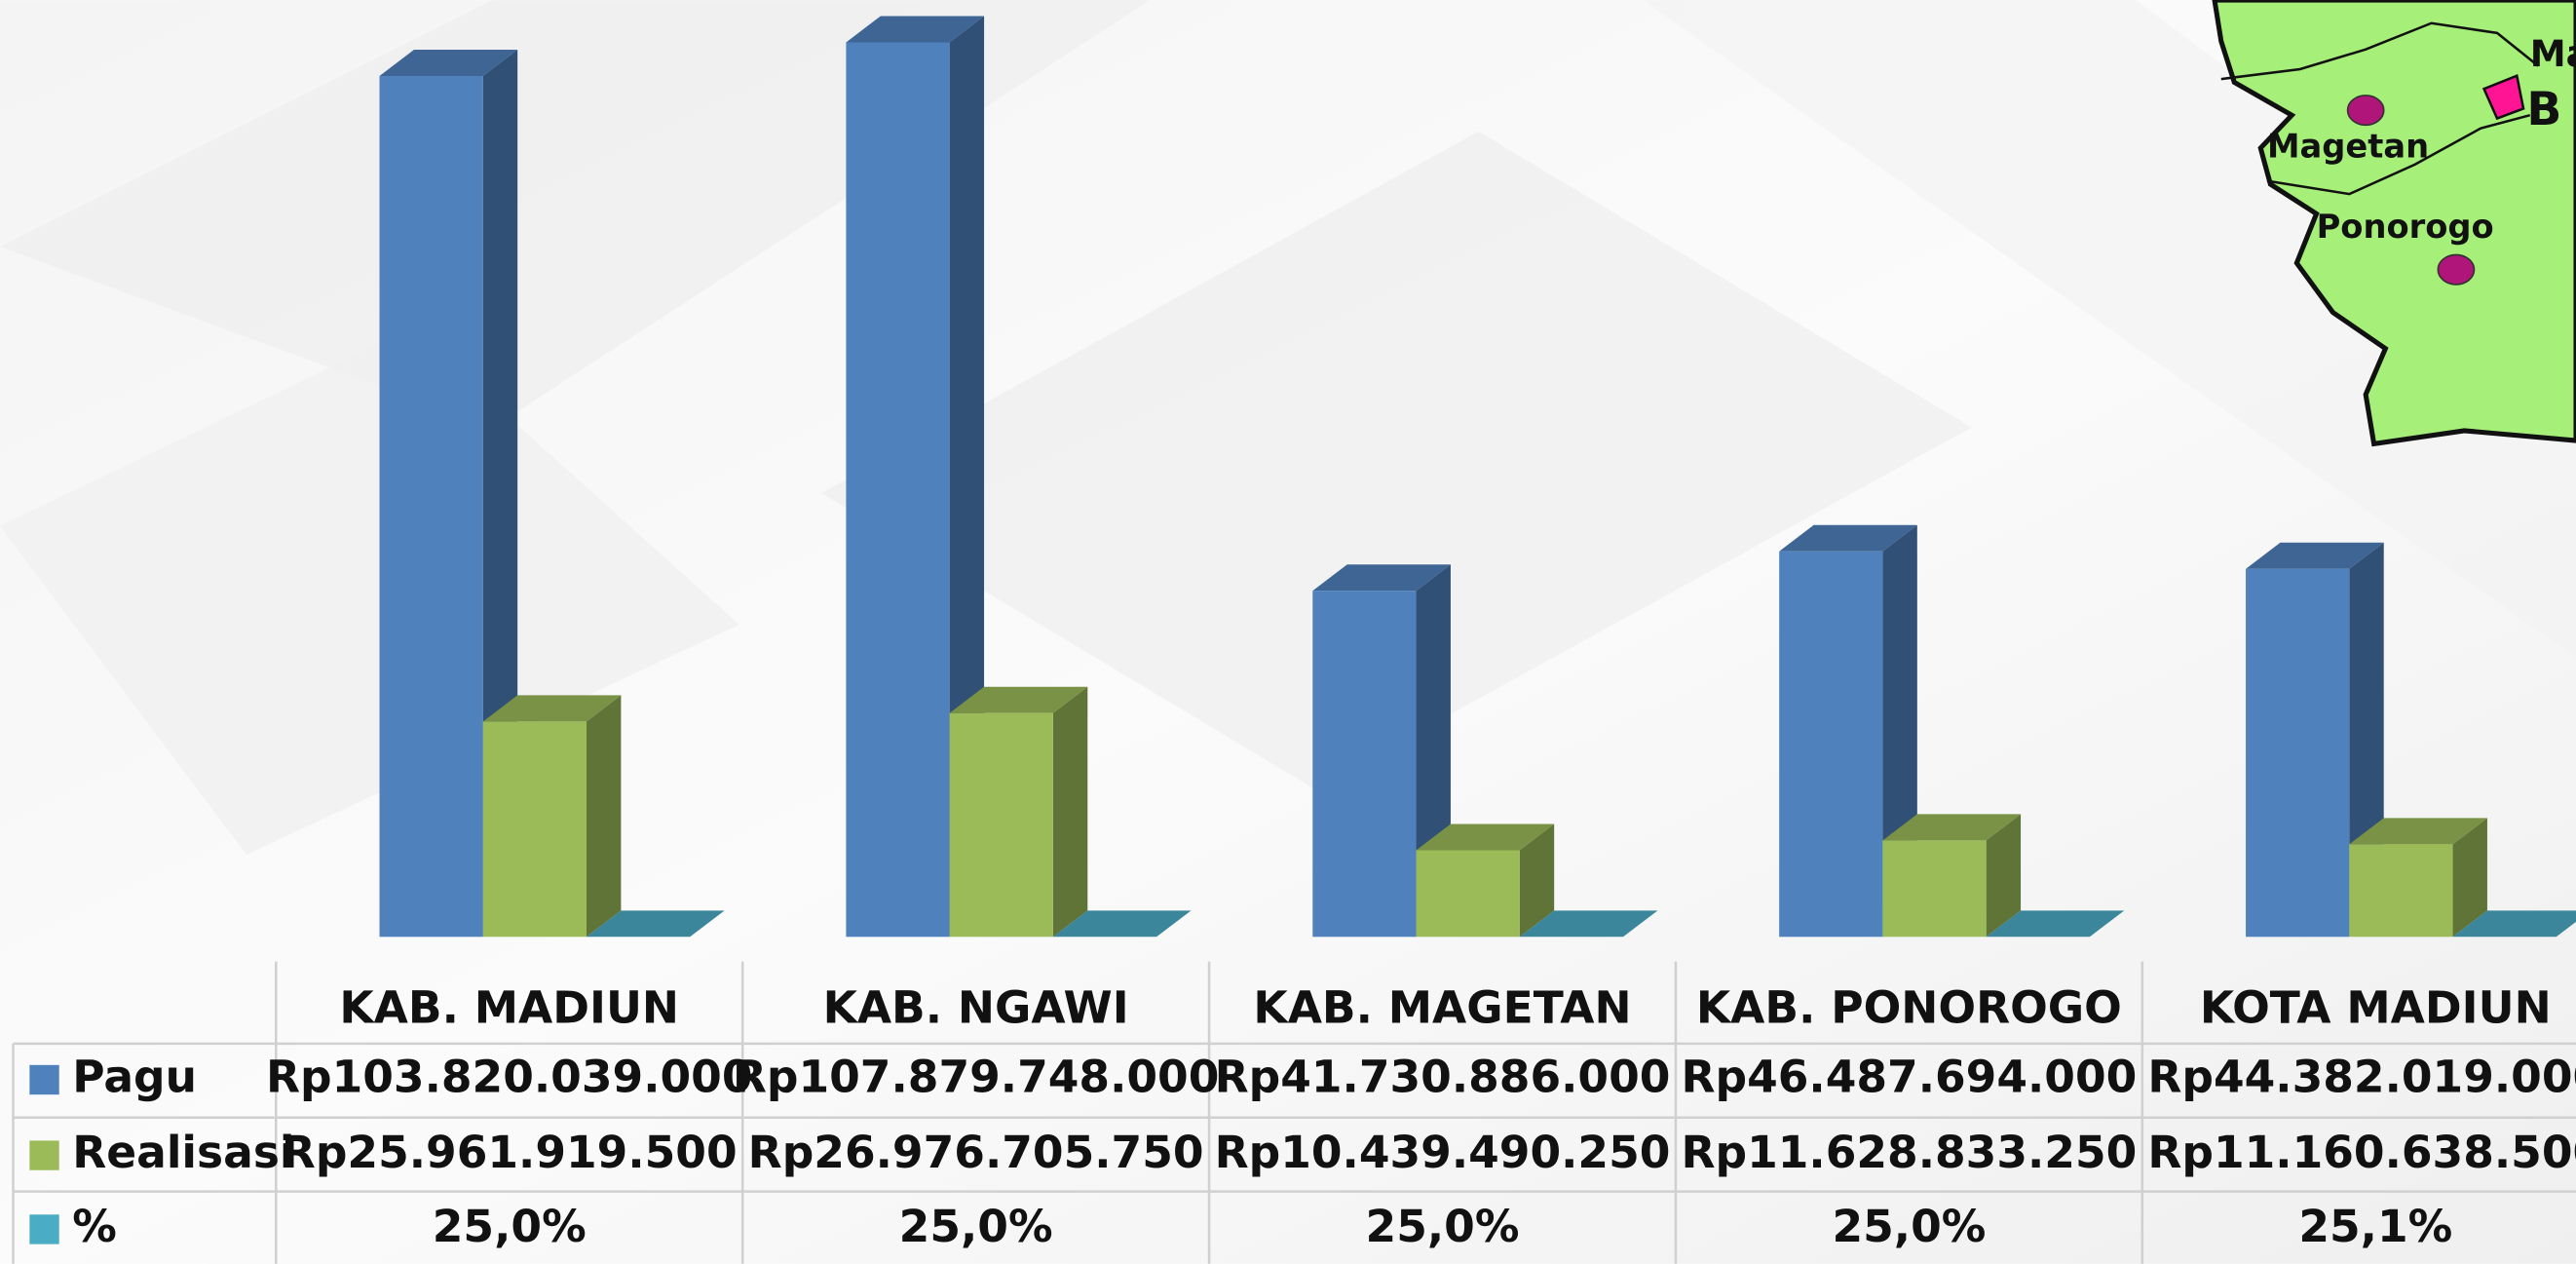  What do you see at coordinates (1442, 1008) in the screenshot?
I see `column-header: KAB. MAGETAN` at bounding box center [1442, 1008].